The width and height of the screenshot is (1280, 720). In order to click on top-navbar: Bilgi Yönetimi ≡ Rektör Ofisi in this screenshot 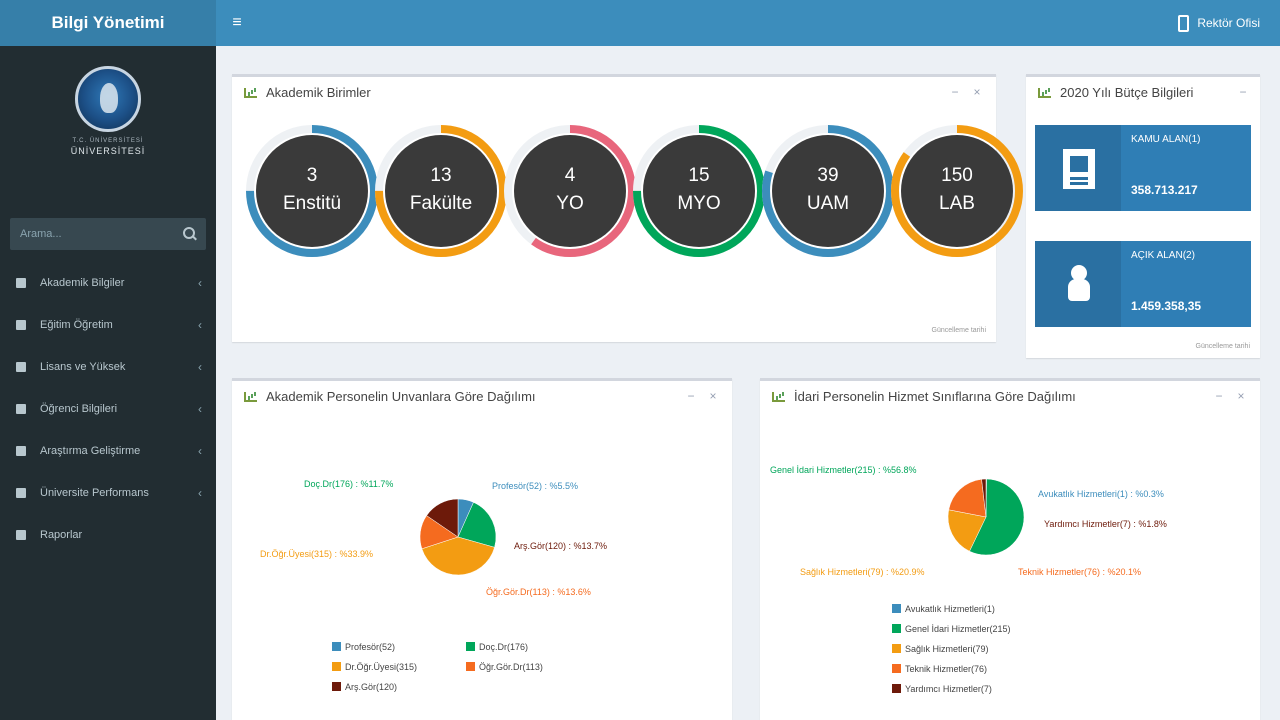, I will do `click(640, 23)`.